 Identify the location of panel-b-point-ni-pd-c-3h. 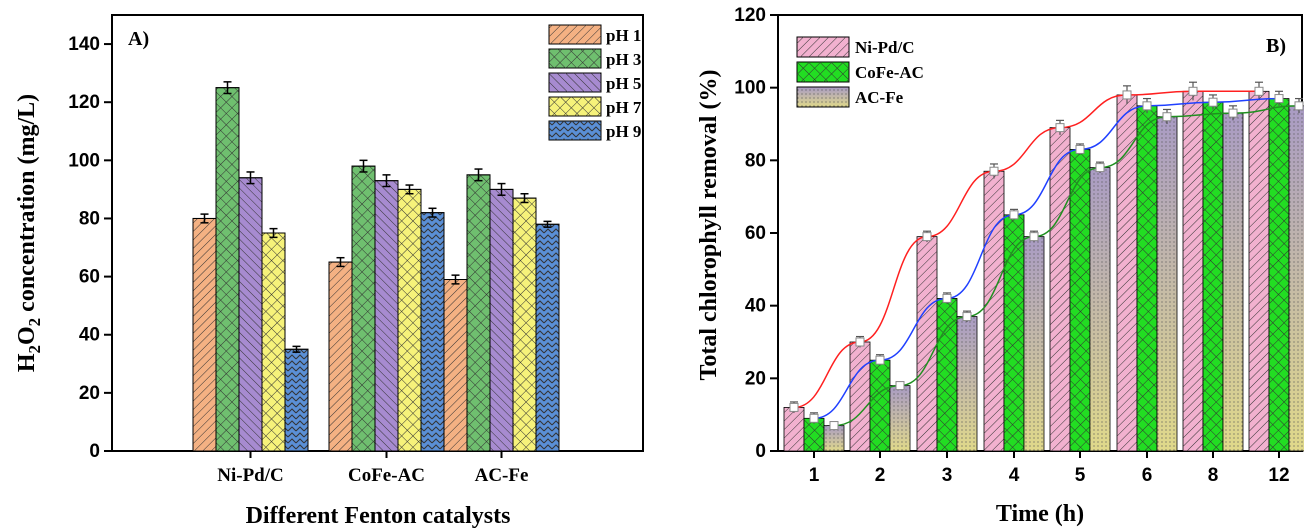
(927, 237).